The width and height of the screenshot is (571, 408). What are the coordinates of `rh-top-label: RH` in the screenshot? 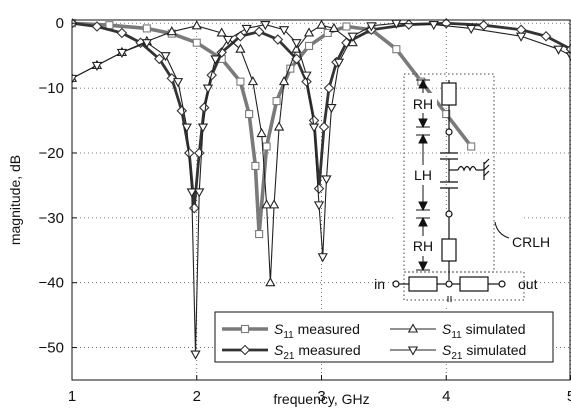 It's located at (423, 104).